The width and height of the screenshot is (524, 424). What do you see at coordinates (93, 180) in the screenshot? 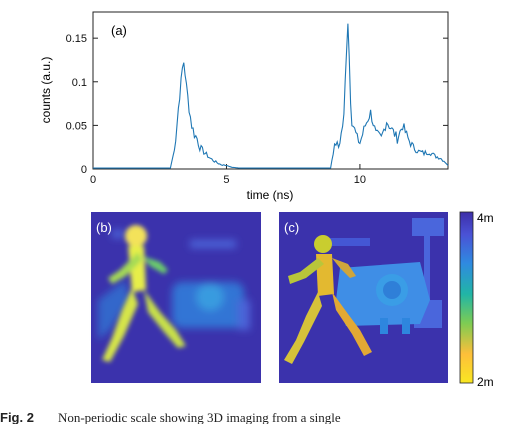
I see `x-tick-label: 0` at bounding box center [93, 180].